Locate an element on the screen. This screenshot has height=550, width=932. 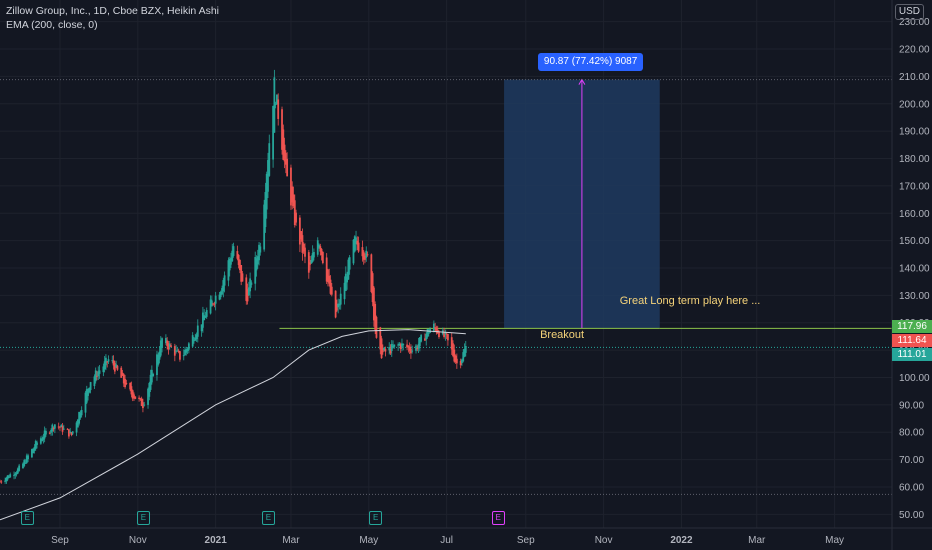
indicator-title: EMA (200, close, 0) is located at coordinates (52, 25).